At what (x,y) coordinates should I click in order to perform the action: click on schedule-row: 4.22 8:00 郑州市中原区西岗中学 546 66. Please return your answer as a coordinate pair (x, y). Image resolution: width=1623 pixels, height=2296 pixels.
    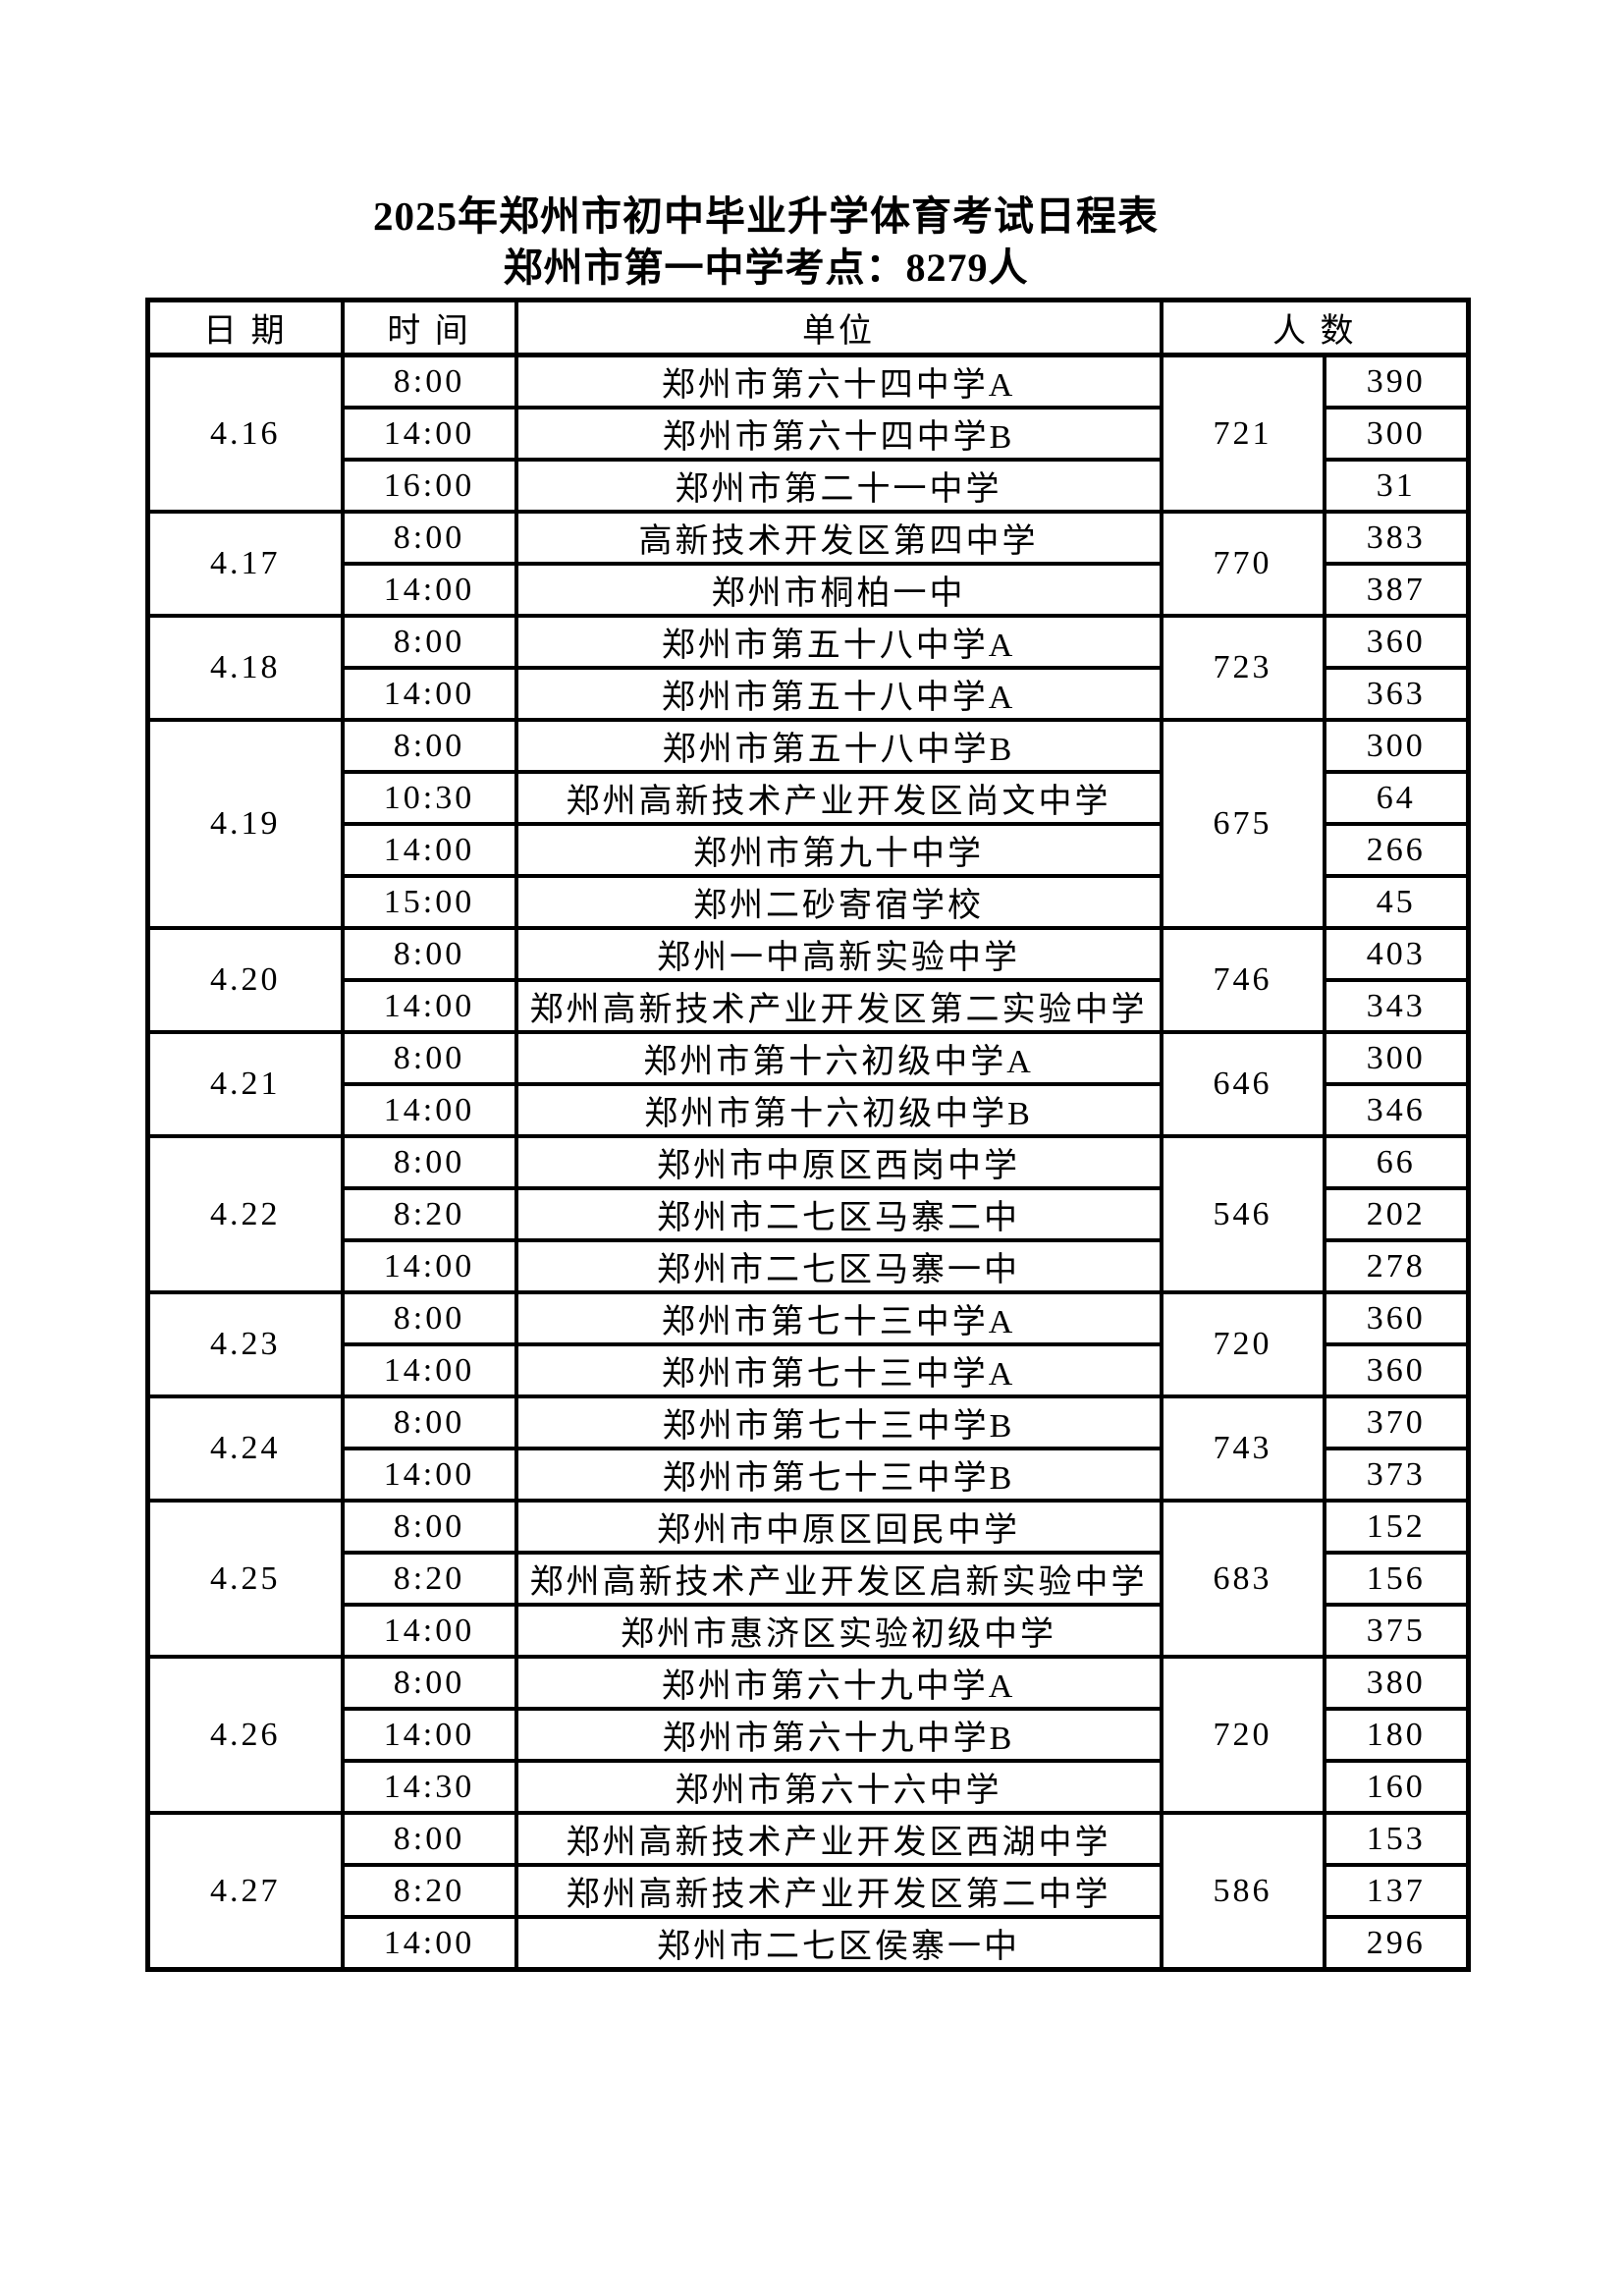
    Looking at the image, I should click on (808, 1214).